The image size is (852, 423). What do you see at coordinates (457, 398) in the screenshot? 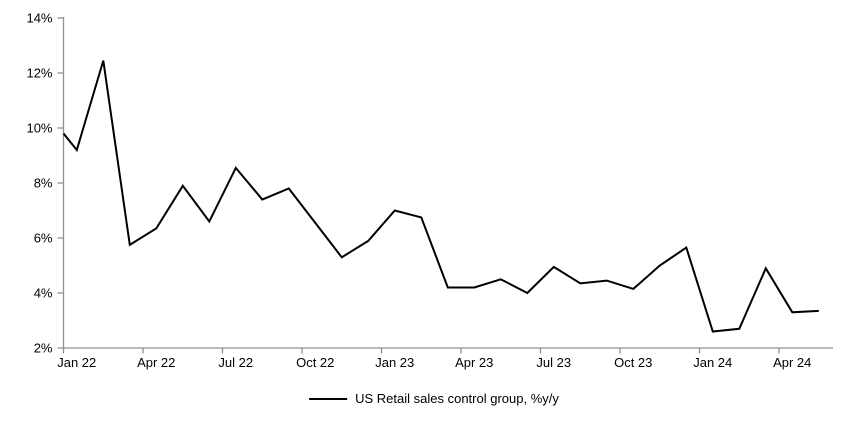
I see `legend-label: US Retail sales control group, %y/y` at bounding box center [457, 398].